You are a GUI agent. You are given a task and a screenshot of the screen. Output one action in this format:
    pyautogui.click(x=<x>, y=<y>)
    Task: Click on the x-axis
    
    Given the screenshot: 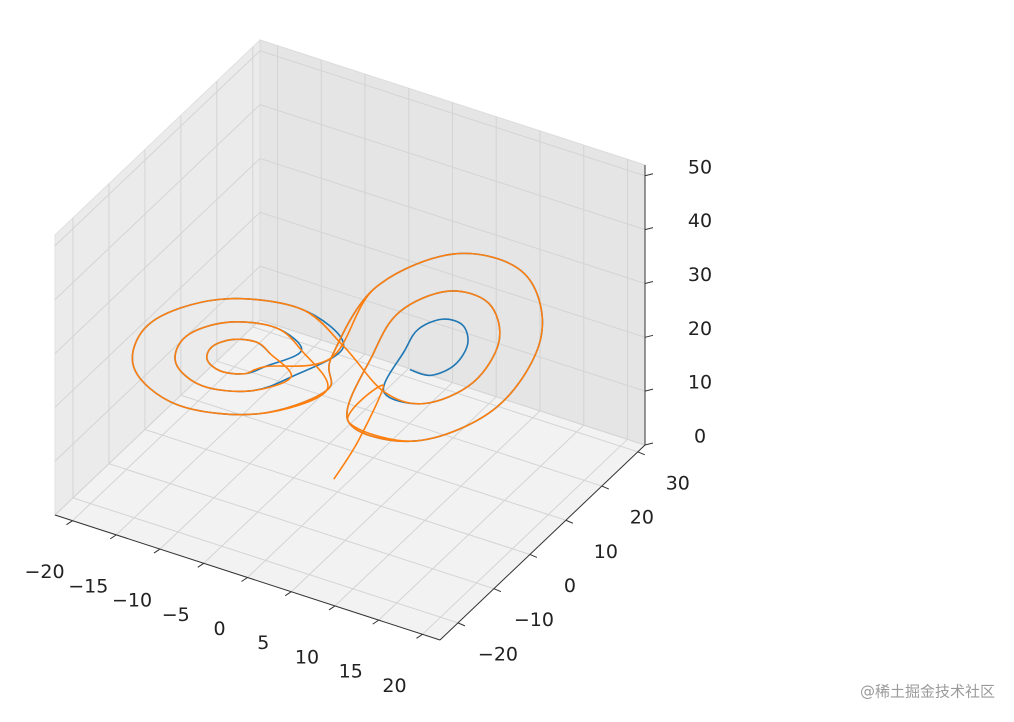 What is the action you would take?
    pyautogui.click(x=247, y=577)
    